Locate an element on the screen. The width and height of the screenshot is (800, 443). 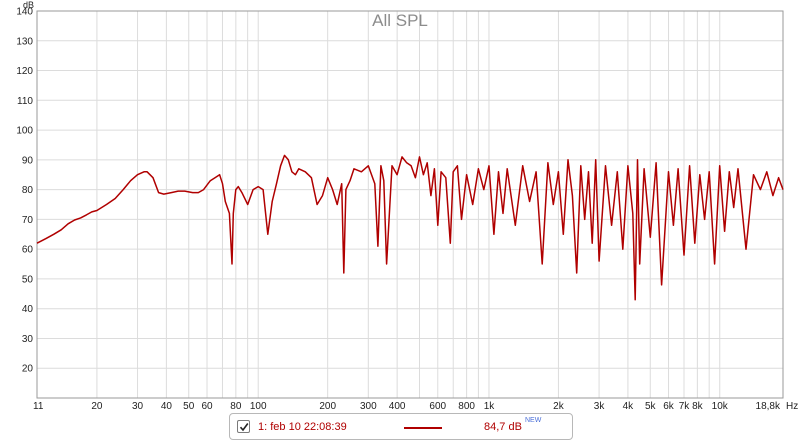
x-tick-label: 20 is located at coordinates (97, 406).